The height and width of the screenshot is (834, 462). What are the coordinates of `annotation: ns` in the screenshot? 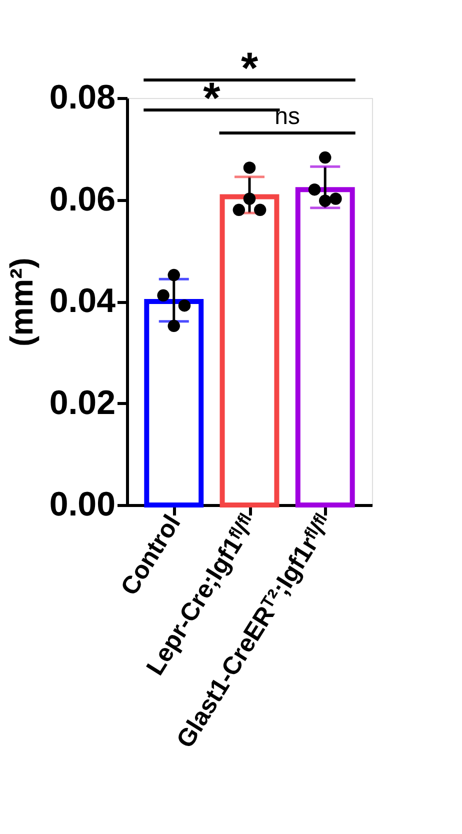 It's located at (287, 116).